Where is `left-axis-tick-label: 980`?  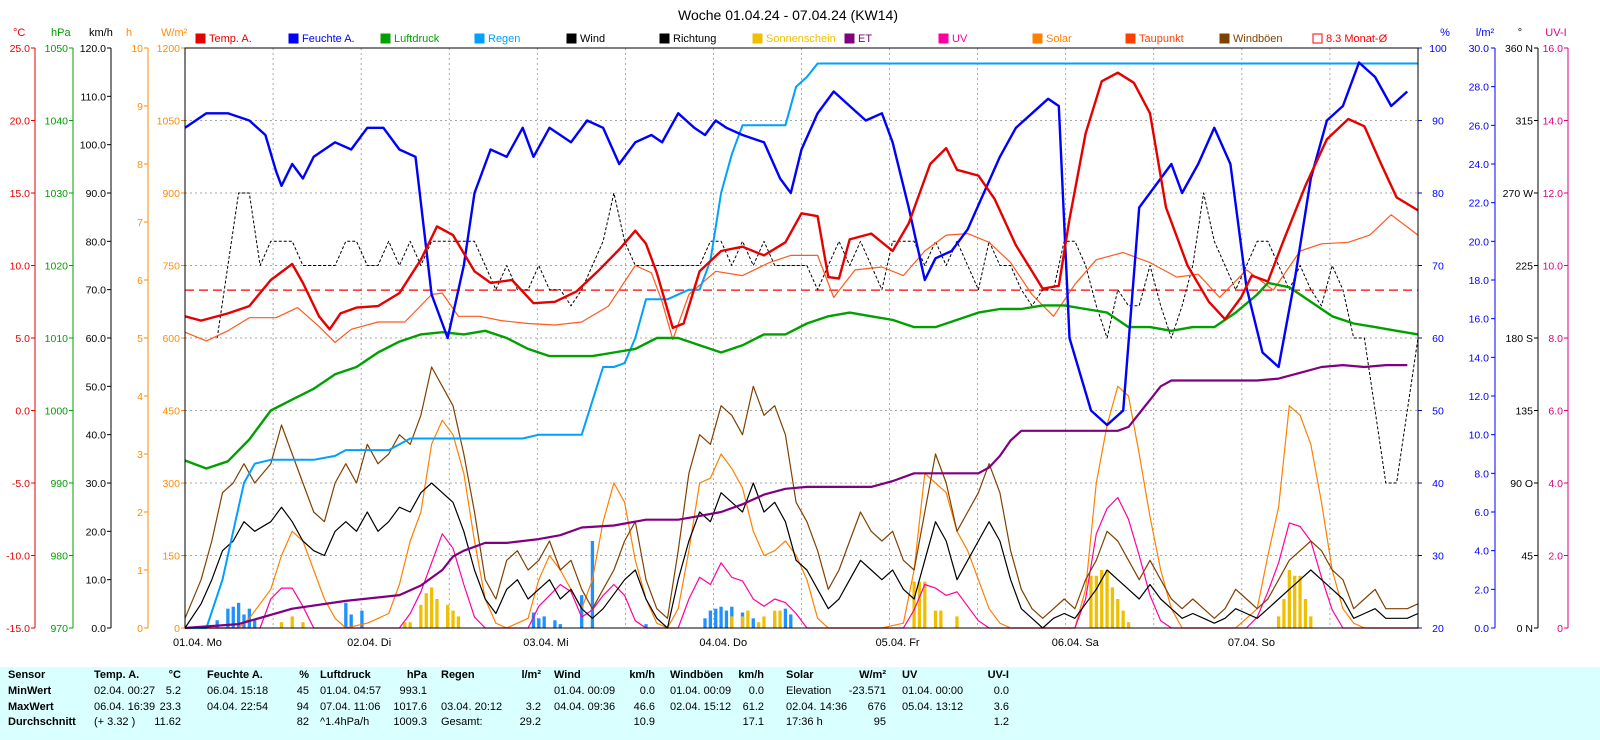 left-axis-tick-label: 980 is located at coordinates (59, 557).